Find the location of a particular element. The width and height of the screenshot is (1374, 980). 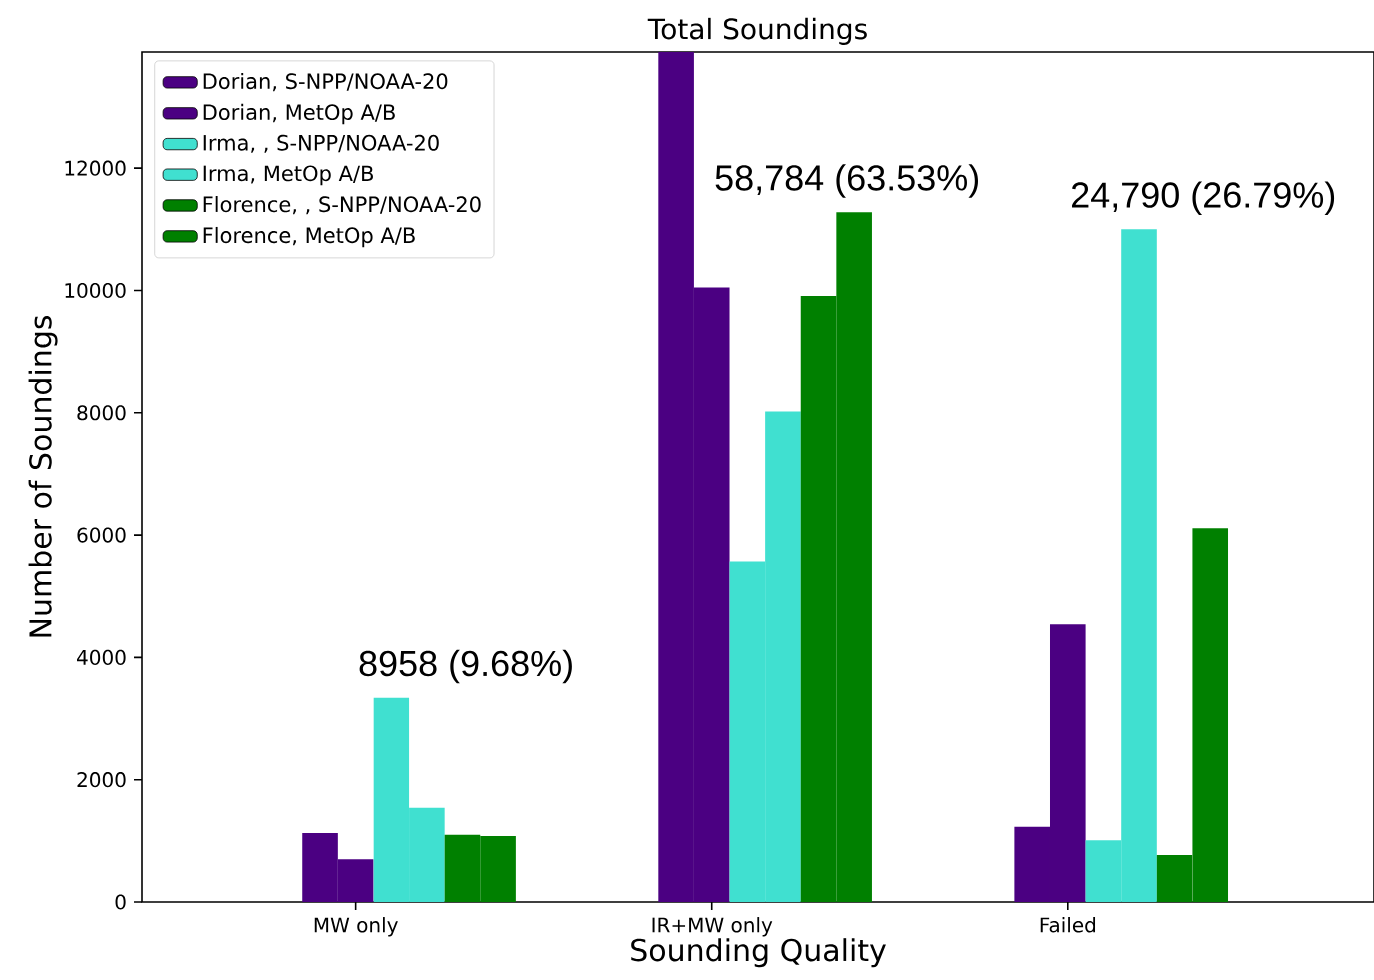

legend-label: Florence, , S-NPP/NOAA-20 is located at coordinates (342, 205).